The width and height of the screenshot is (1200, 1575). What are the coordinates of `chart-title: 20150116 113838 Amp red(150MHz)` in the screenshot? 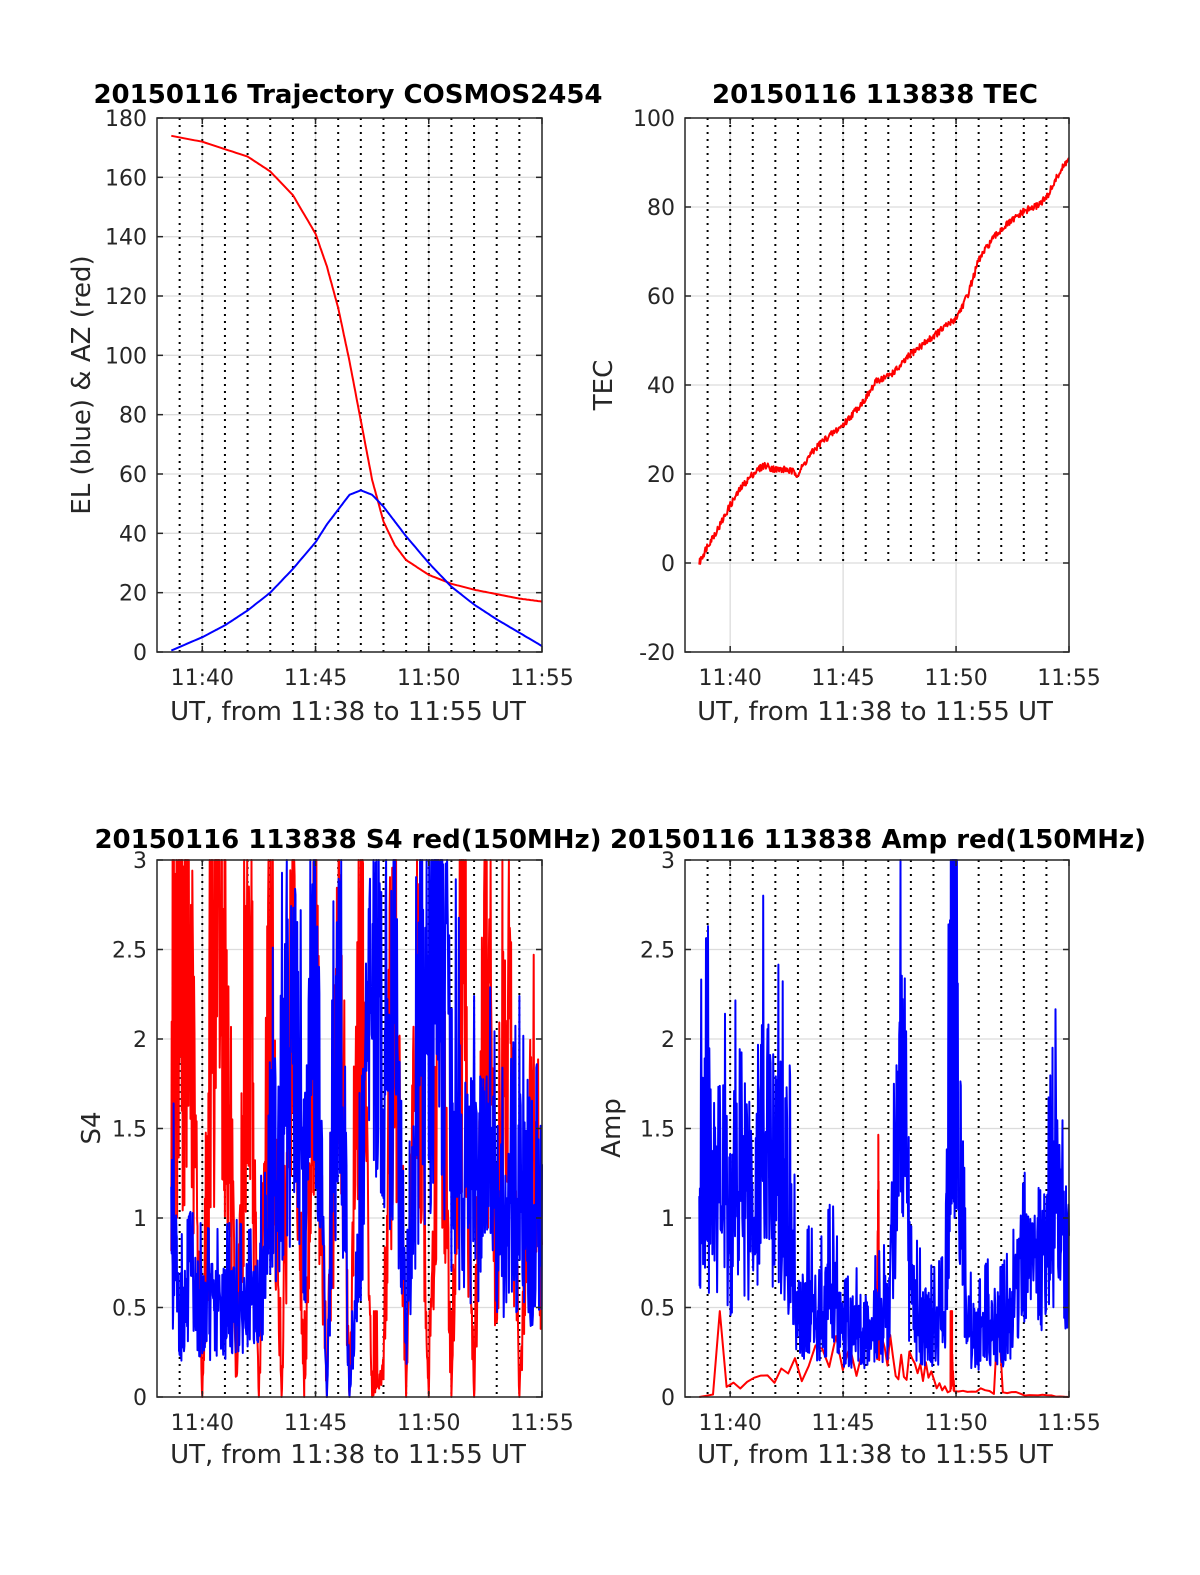 It's located at (878, 840).